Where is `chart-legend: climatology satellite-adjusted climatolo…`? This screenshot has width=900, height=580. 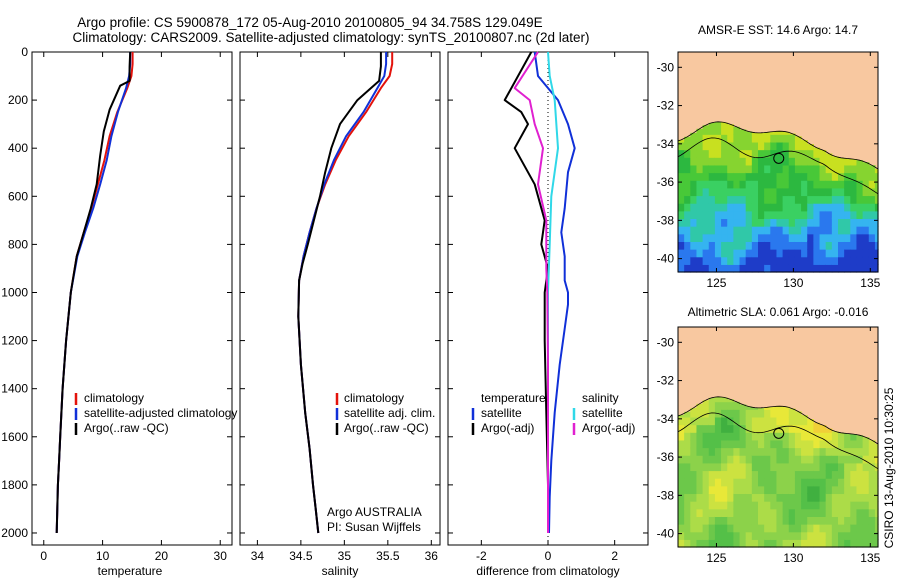
chart-legend: climatology satellite-adjusted climatolo… is located at coordinates (155, 413).